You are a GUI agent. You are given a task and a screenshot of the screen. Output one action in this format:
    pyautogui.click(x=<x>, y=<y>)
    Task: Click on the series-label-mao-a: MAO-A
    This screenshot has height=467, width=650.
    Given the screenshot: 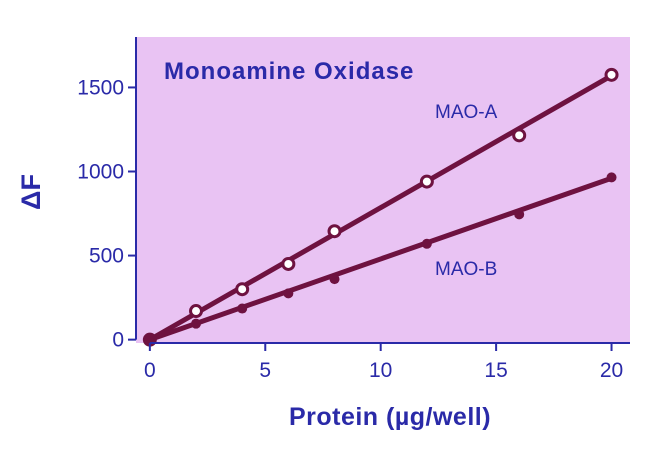 What is the action you would take?
    pyautogui.click(x=466, y=112)
    